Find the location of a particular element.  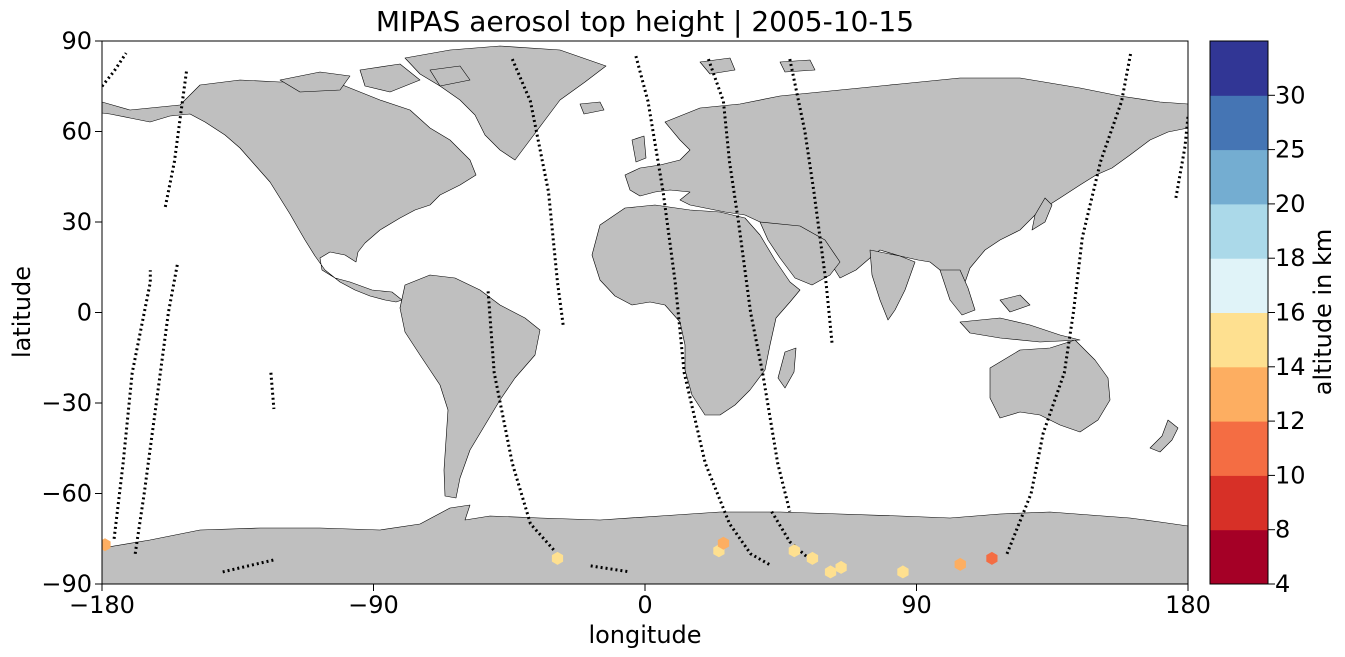

land-eurasia is located at coordinates (906, 183).